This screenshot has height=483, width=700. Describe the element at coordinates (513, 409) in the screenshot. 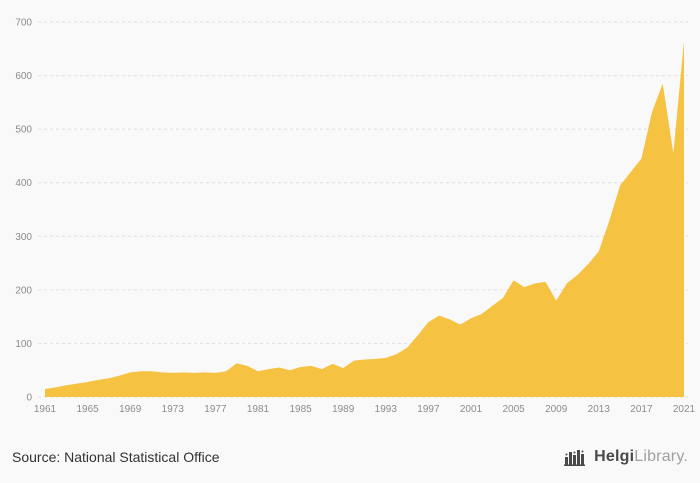

I see `x-tick-label: 2005` at that location.